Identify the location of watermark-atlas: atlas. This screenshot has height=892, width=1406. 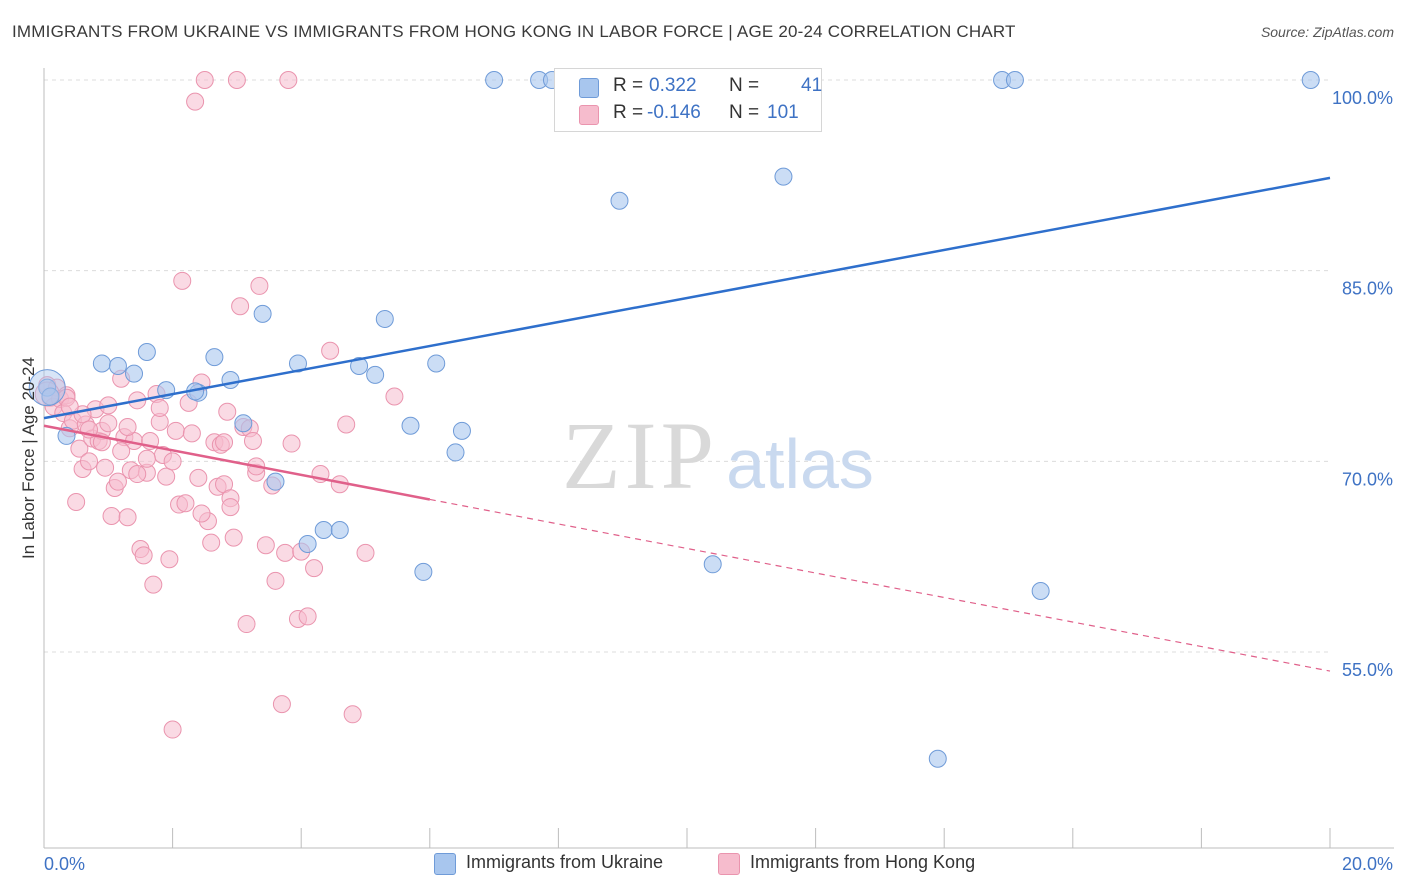
(800, 464).